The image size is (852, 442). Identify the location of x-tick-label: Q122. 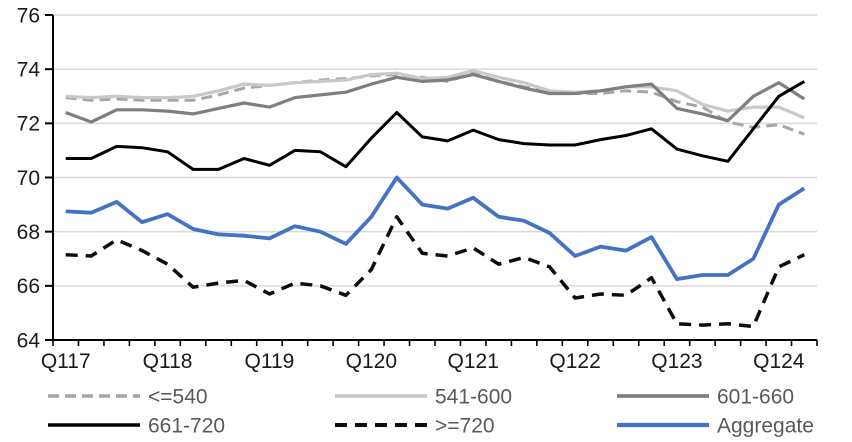
(574, 361).